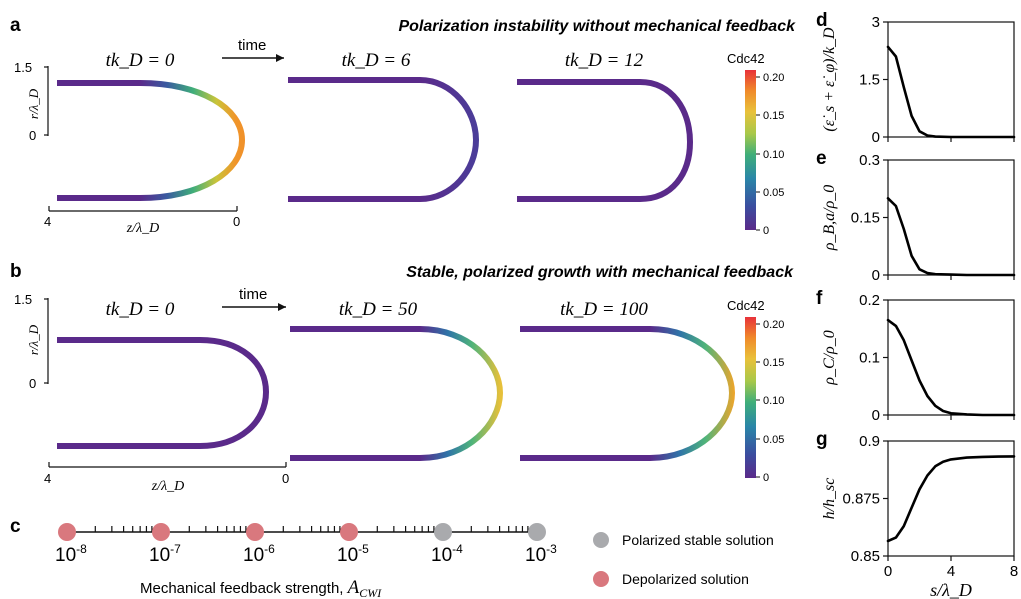  Describe the element at coordinates (1014, 571) in the screenshot. I see `side-xtick-label: 8` at that location.